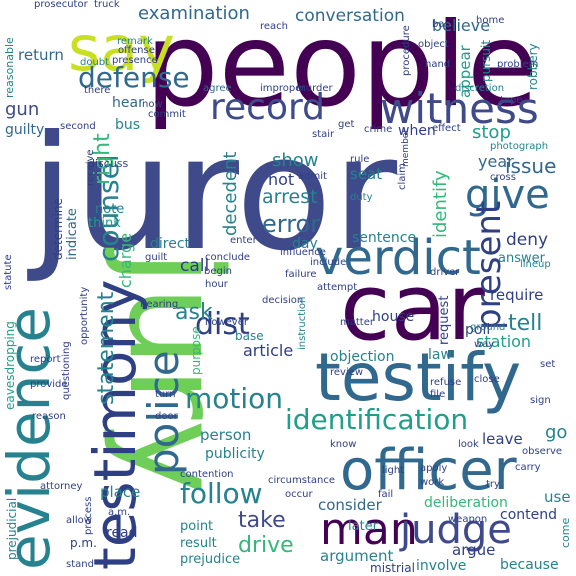 This screenshot has width=576, height=576. I want to click on word-member: member, so click(406, 147).